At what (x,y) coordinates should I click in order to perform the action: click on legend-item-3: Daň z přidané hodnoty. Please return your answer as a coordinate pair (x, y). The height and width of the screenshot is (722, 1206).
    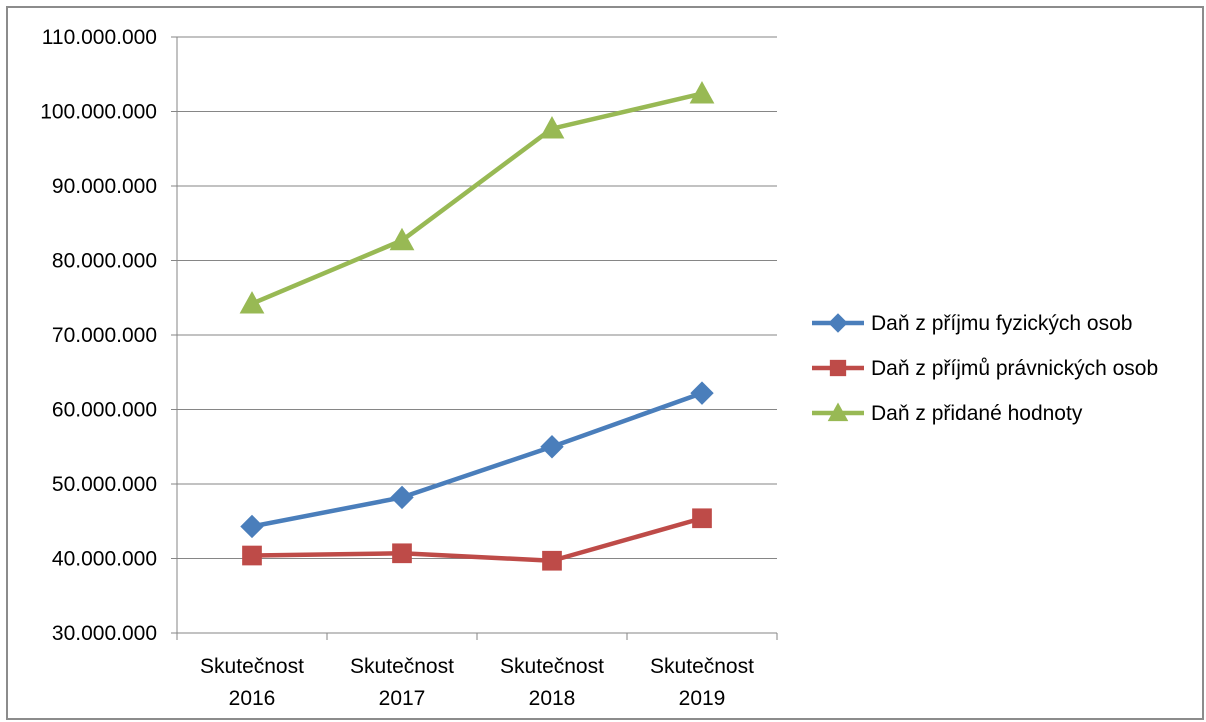
    Looking at the image, I should click on (947, 413).